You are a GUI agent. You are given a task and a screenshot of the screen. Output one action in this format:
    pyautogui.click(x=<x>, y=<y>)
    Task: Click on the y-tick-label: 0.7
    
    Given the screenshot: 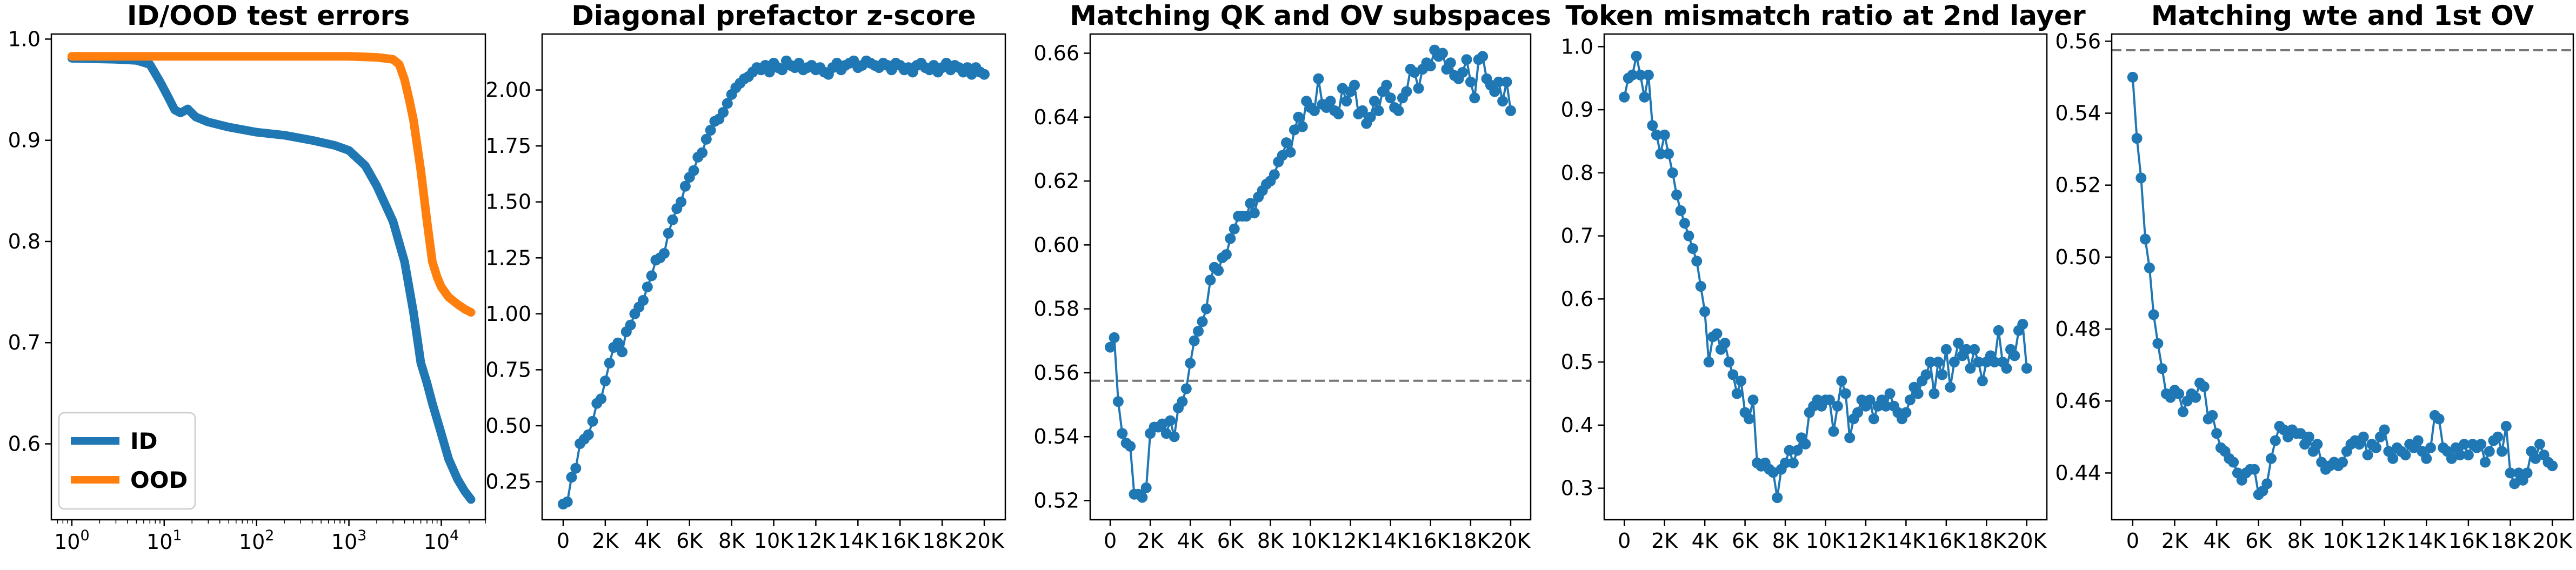 What is the action you would take?
    pyautogui.click(x=24, y=342)
    